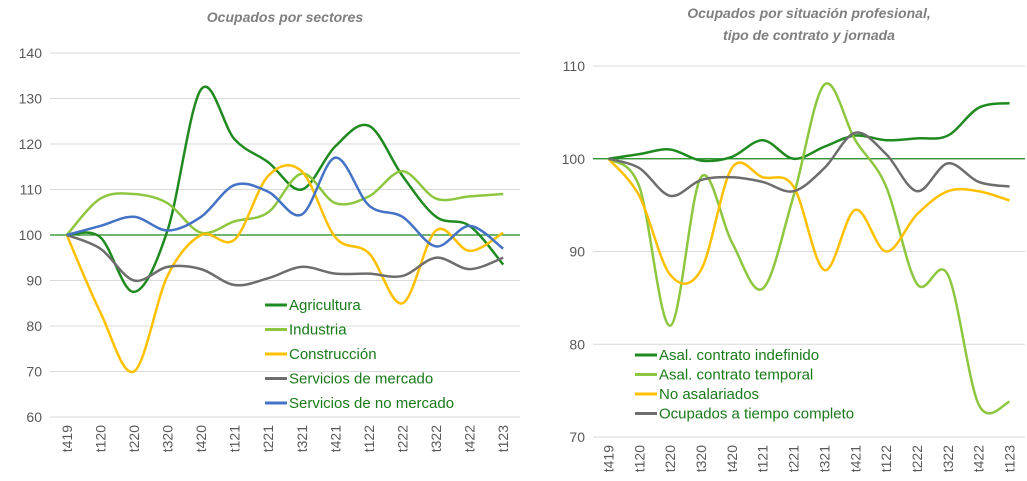  Describe the element at coordinates (808, 13) in the screenshot. I see `title-line: Ocupados por situación profesional,` at that location.